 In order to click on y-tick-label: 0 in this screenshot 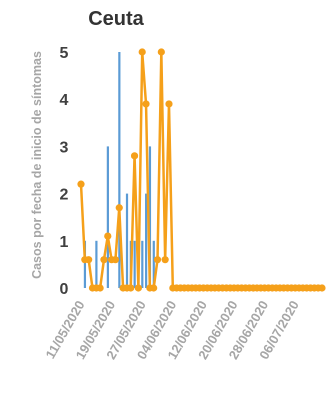, I will do `click(64, 289)`.